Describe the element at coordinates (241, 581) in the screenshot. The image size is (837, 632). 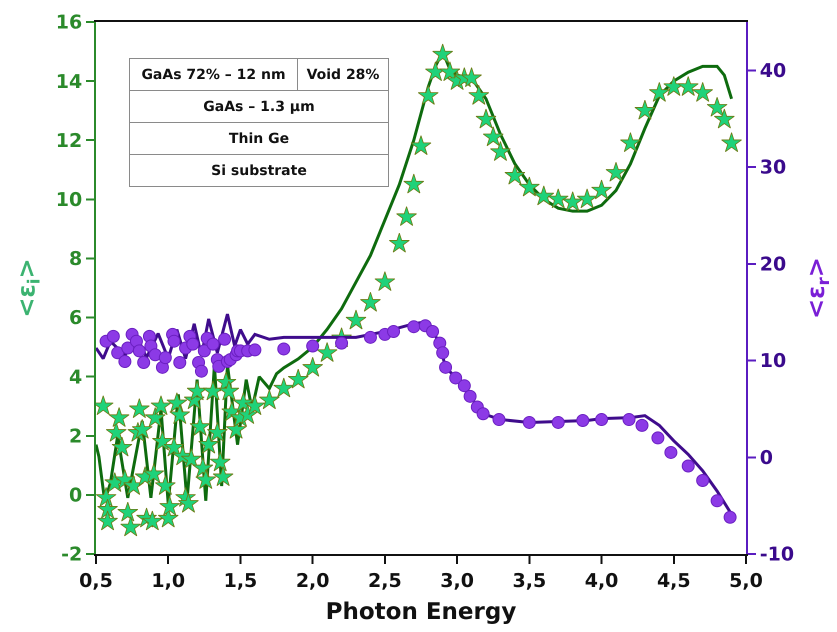
I see `x-tick-label: 1,5` at that location.